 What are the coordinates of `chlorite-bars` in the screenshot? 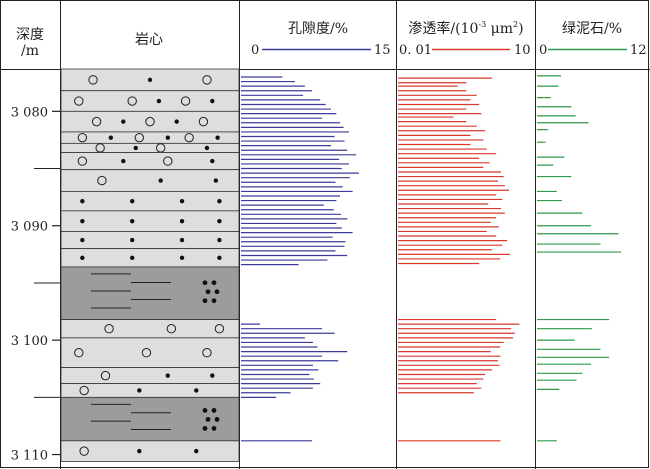 It's located at (579, 258).